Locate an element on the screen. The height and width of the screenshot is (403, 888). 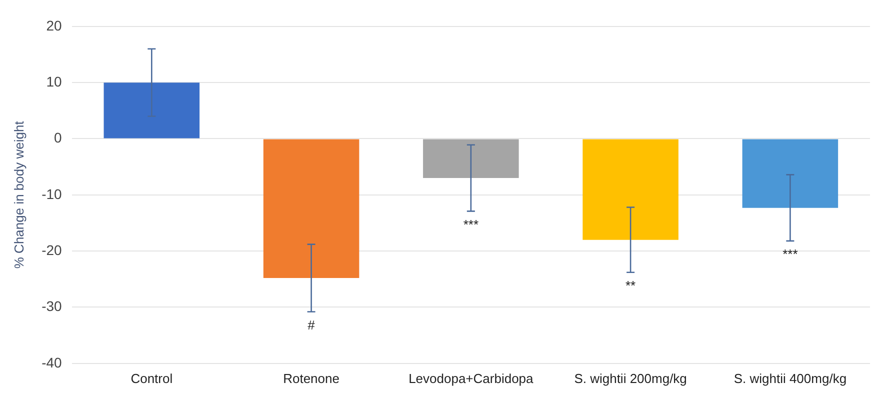
y-tick-label: -20 is located at coordinates (52, 250).